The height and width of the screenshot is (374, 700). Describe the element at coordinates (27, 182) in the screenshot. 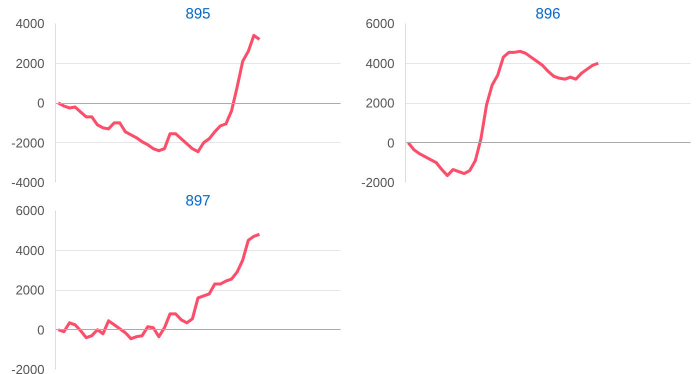

I see `y-tick-label: -4000` at that location.